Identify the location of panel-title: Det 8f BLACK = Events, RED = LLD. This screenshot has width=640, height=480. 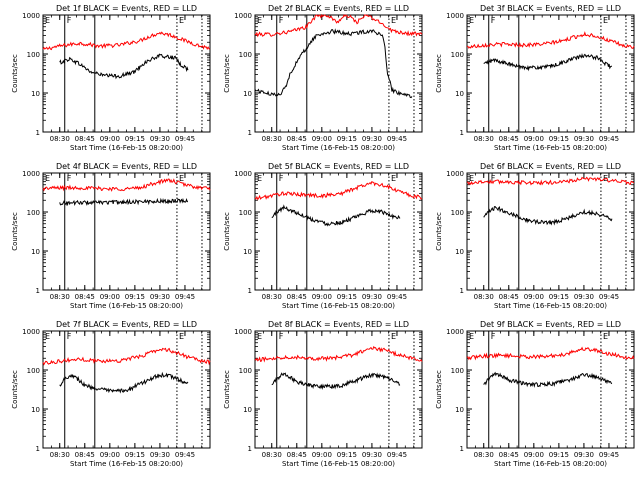
(338, 324).